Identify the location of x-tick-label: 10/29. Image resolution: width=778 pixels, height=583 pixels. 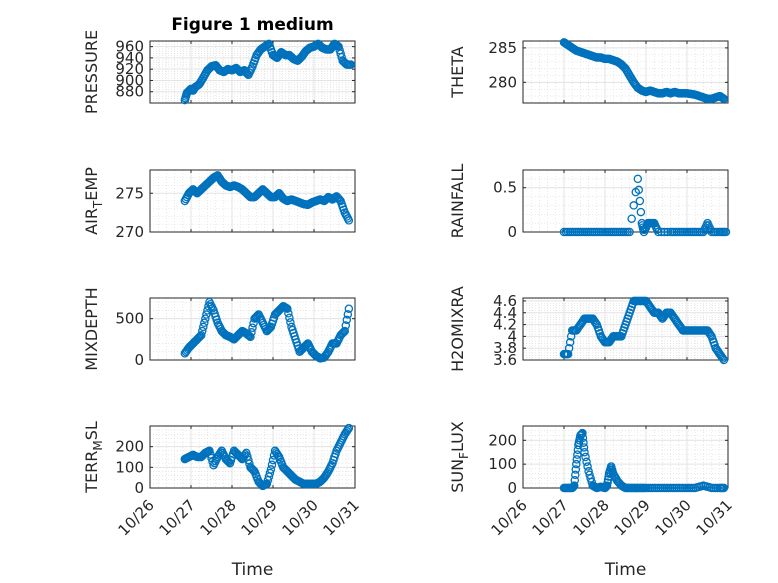
(259, 517).